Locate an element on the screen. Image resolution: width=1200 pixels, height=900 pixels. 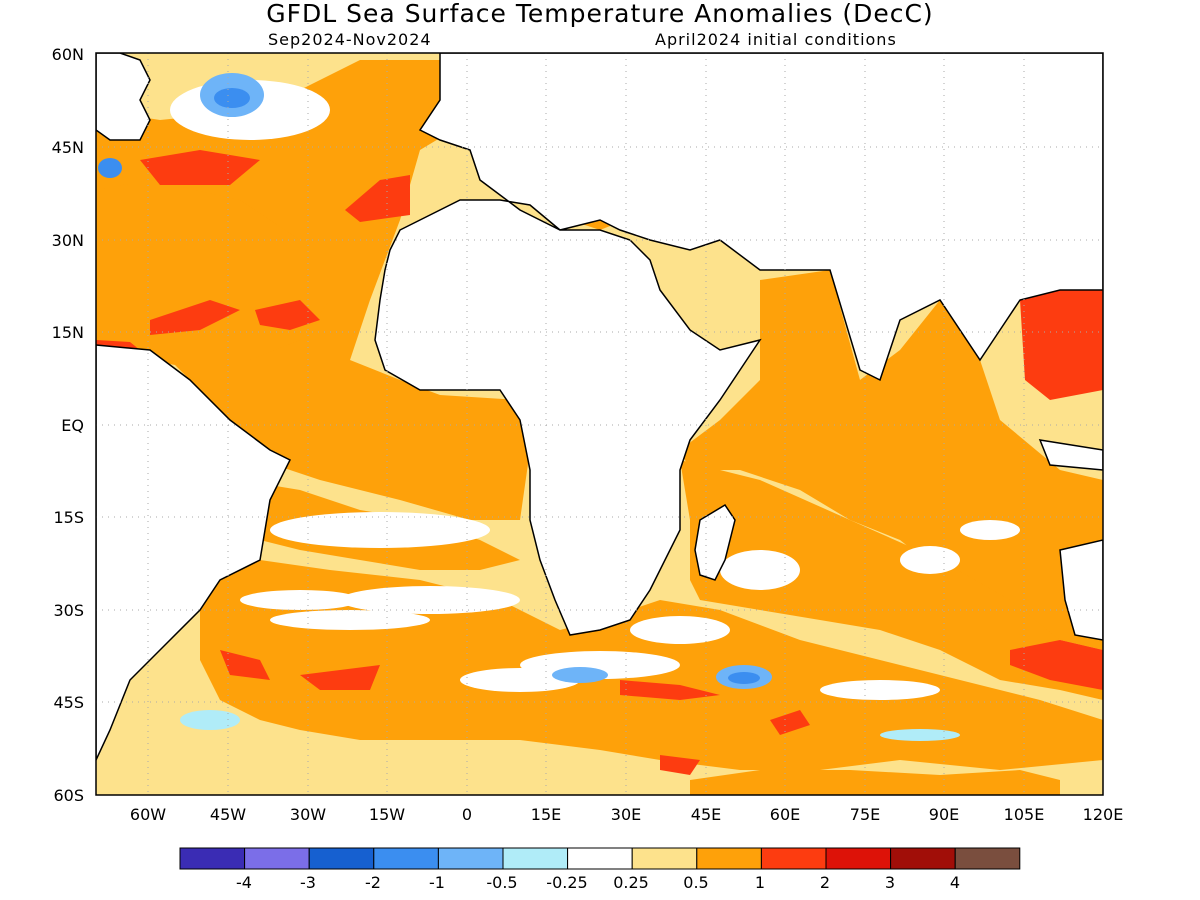
lon-label: 30W is located at coordinates (308, 814).